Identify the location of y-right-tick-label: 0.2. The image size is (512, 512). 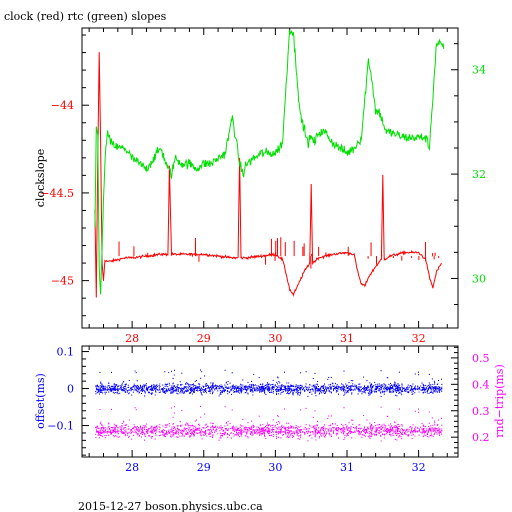
(481, 437).